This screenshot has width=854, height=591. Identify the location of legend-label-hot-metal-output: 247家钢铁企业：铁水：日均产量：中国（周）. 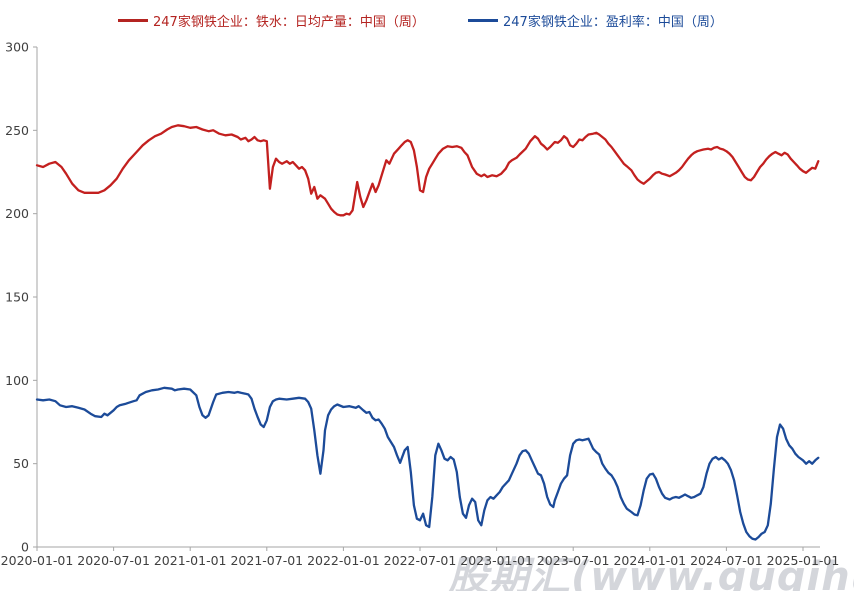
(289, 22).